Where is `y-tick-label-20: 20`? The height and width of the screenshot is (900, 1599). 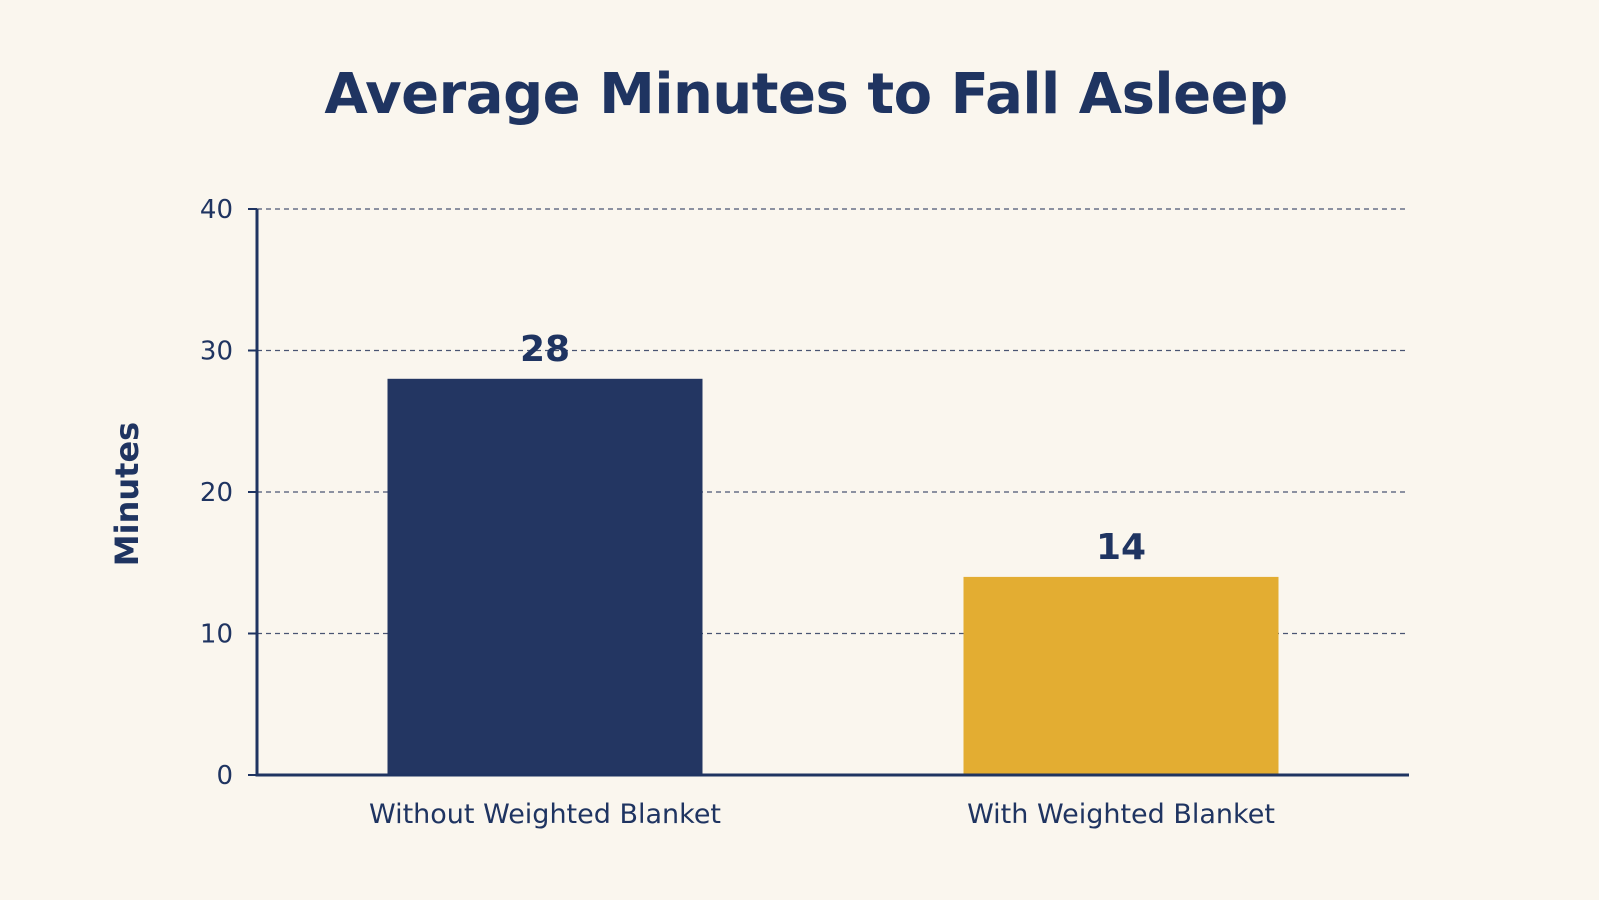 y-tick-label-20: 20 is located at coordinates (216, 493).